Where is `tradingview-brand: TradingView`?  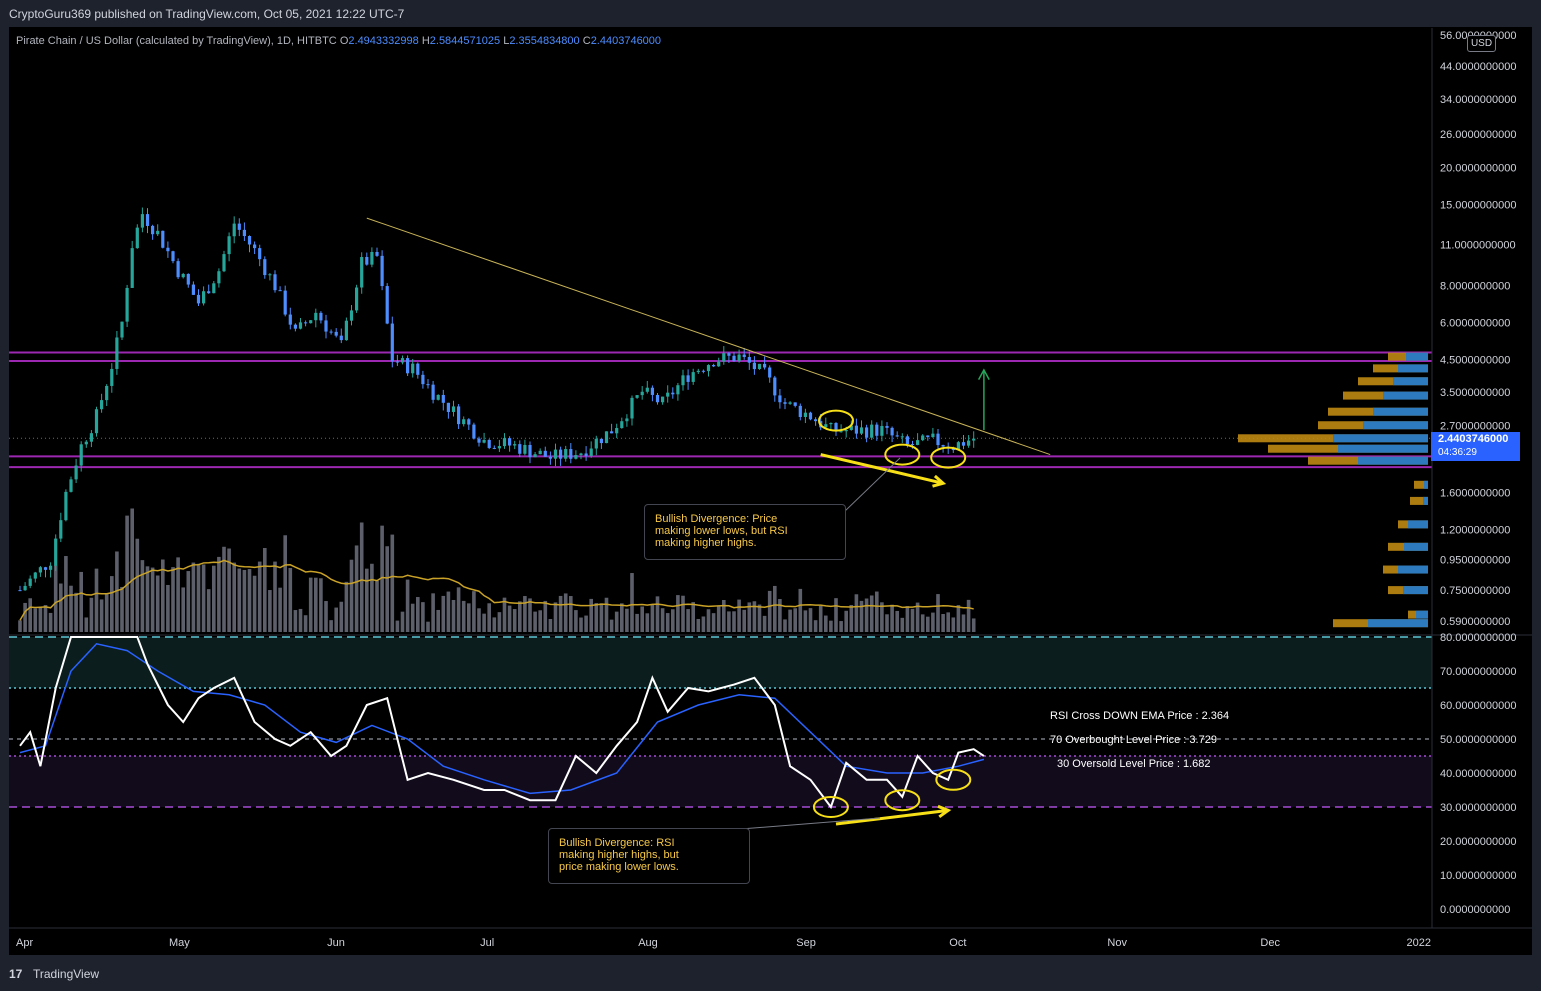
tradingview-brand: TradingView is located at coordinates (66, 974).